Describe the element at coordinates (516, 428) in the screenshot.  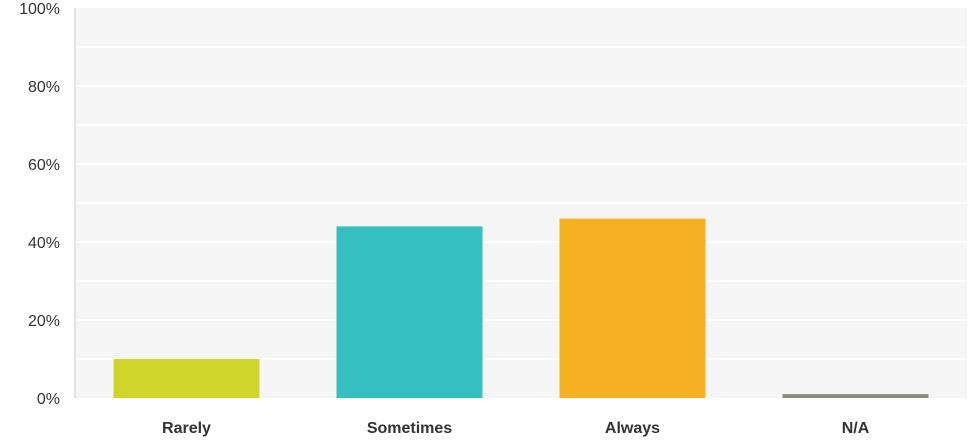
I see `x-axis: Rarely Sometimes Always N/A` at that location.